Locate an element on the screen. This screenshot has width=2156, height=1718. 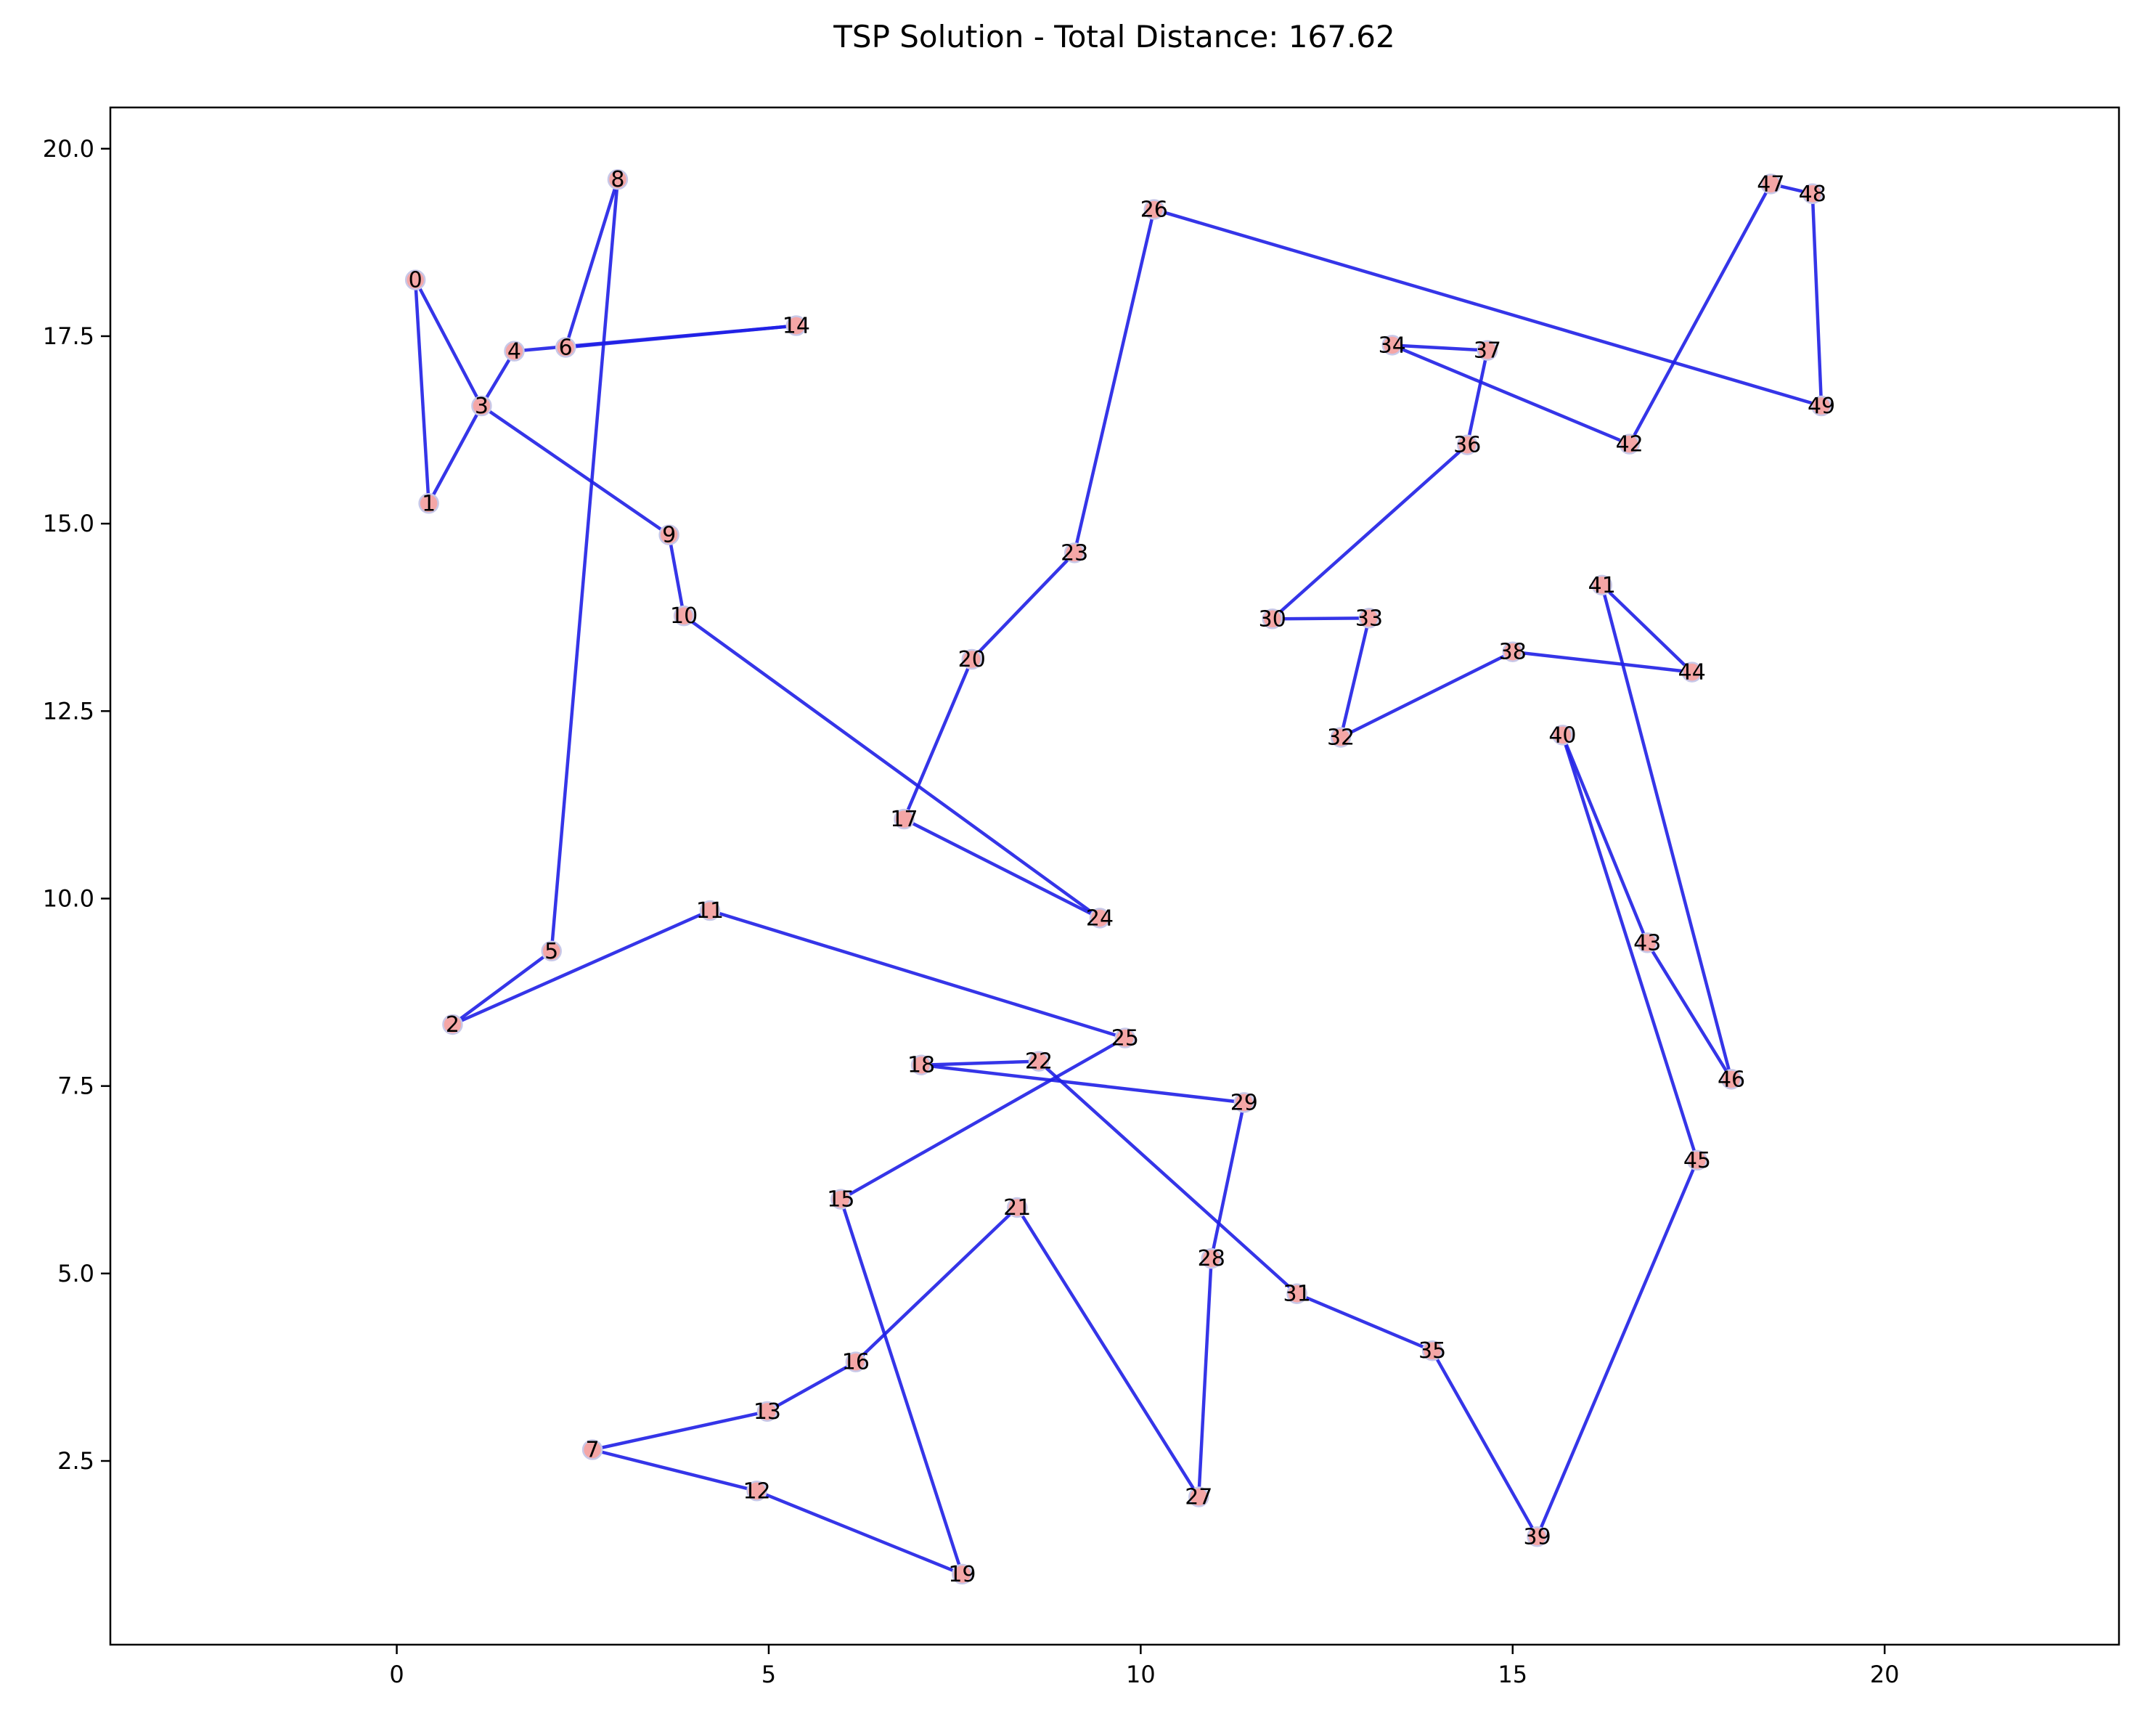
y-tick-label: 12.5 is located at coordinates (68, 711).